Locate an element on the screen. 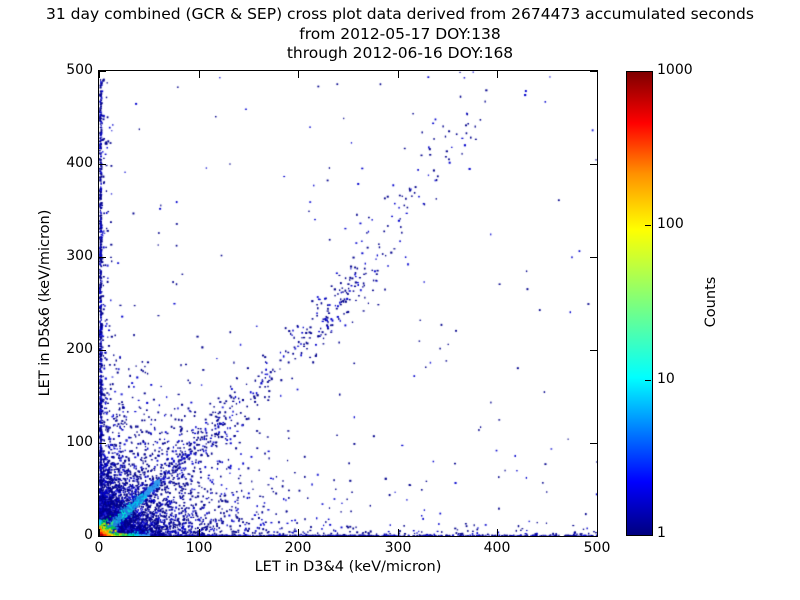 The width and height of the screenshot is (800, 600). colorbar-tick-label: 1000 is located at coordinates (675, 70).